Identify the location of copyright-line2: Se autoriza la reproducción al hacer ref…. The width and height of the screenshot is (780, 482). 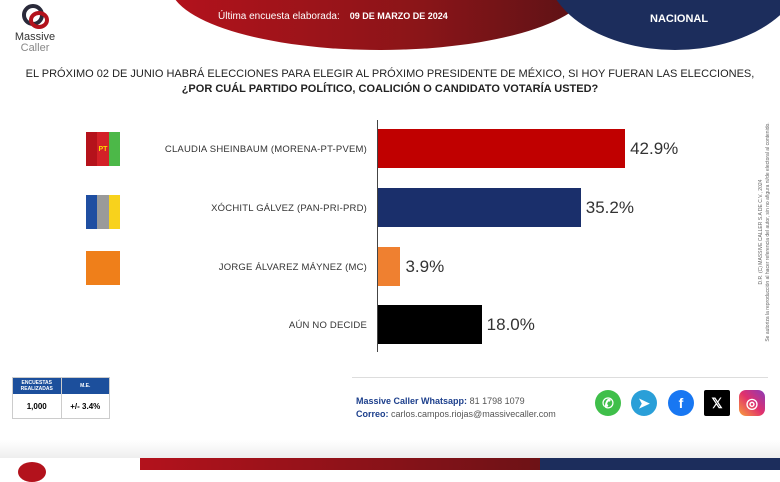
(768, 232).